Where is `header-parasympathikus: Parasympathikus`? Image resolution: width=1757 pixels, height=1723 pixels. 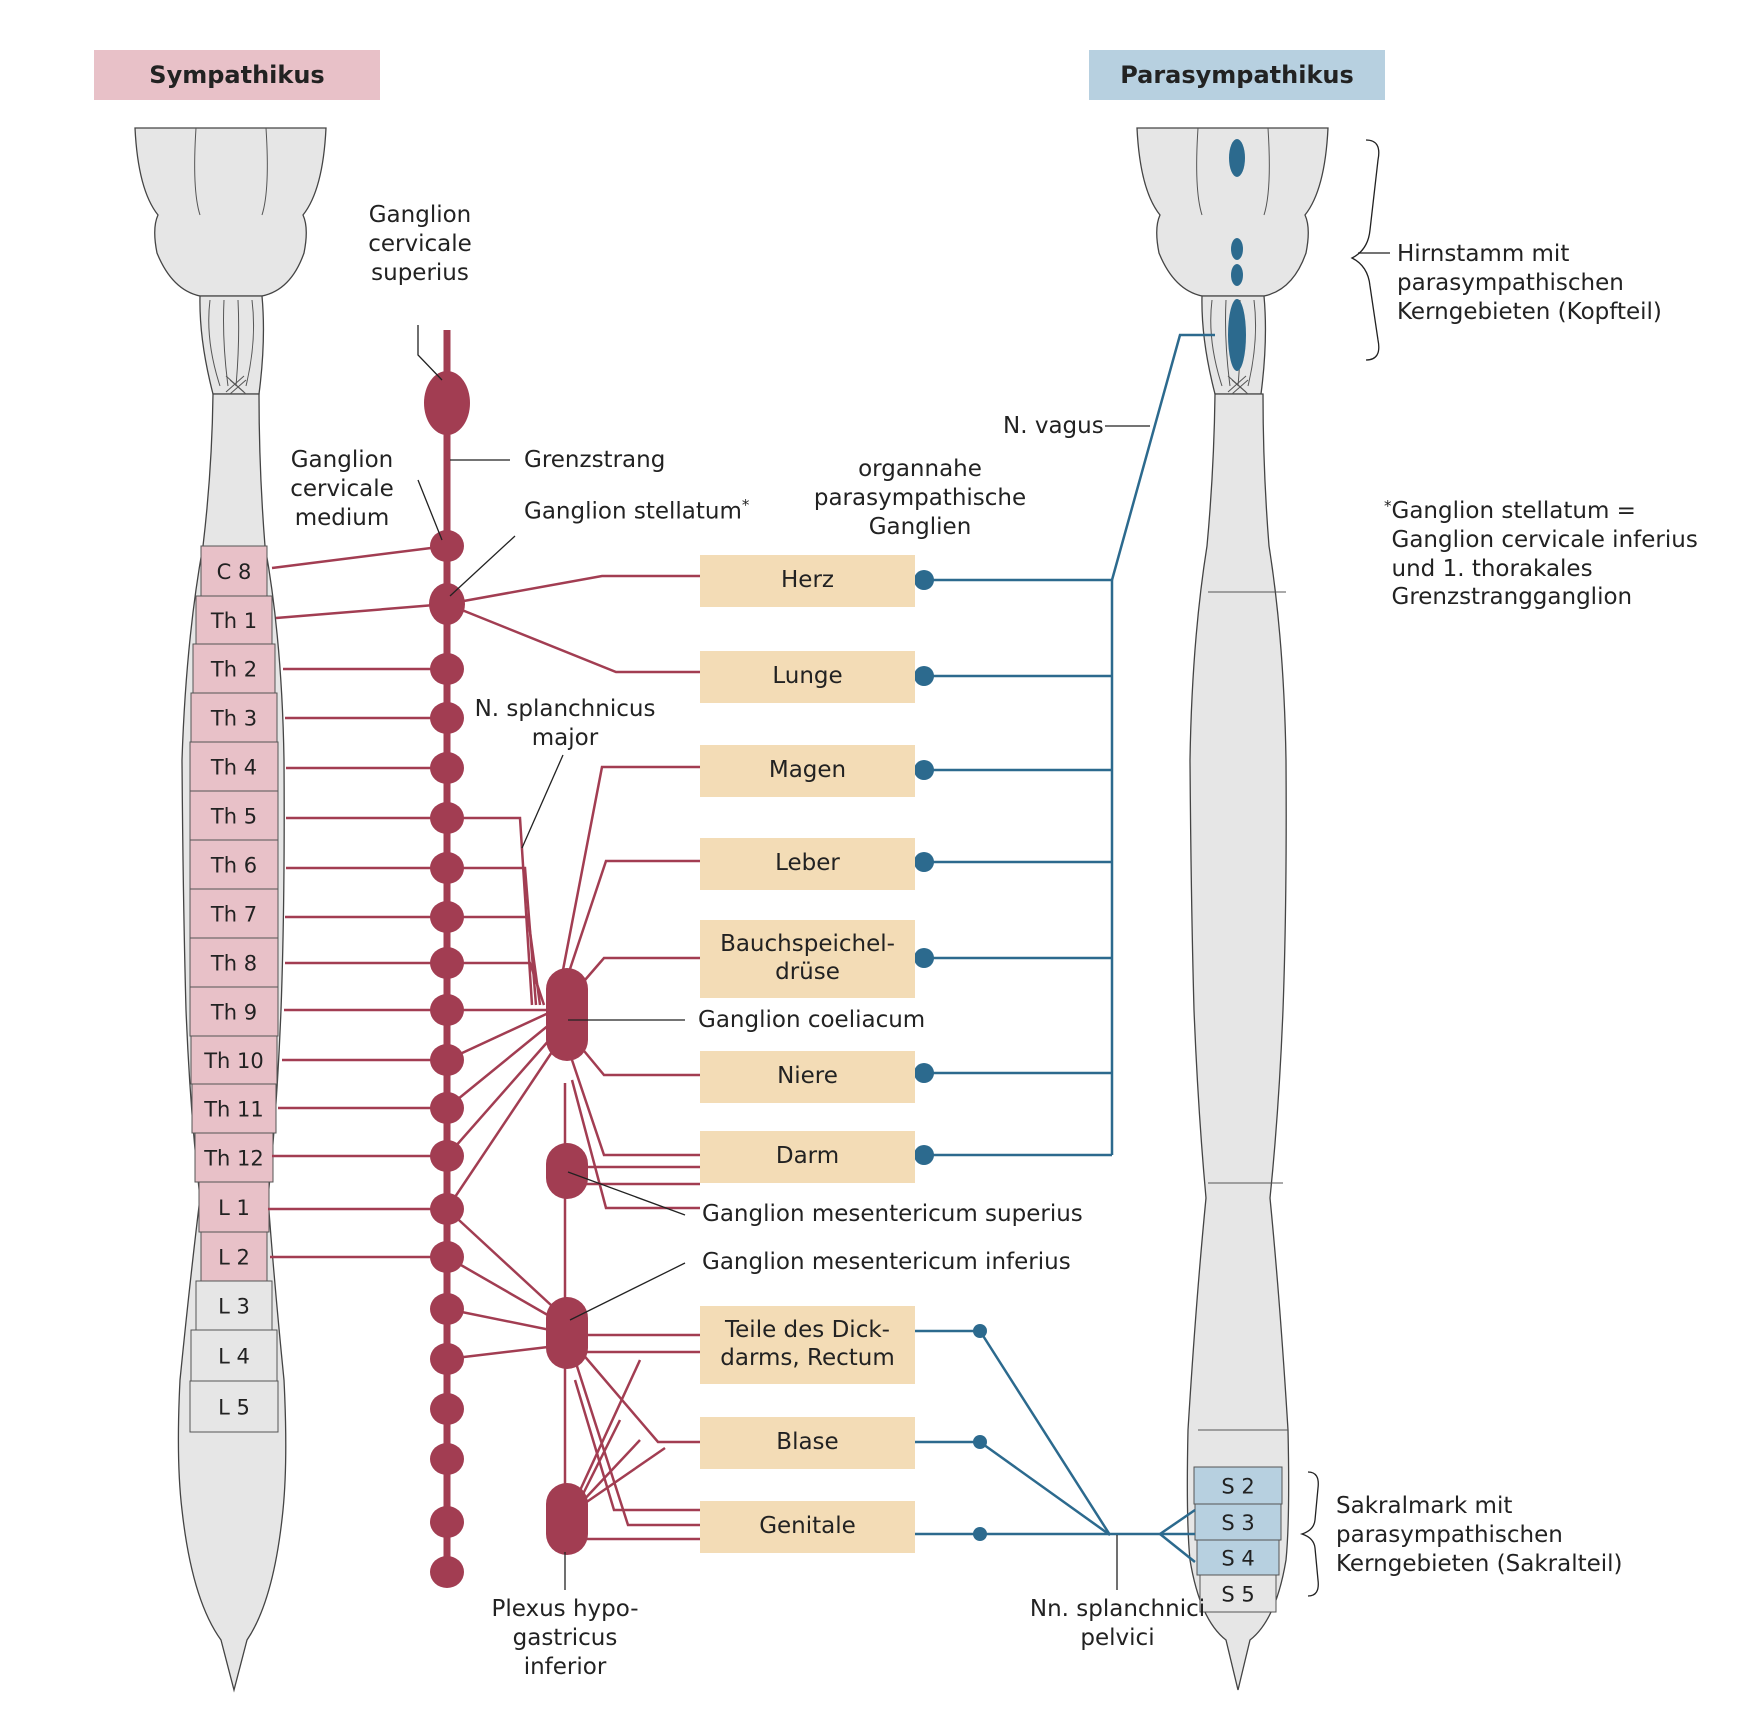 header-parasympathikus: Parasympathikus is located at coordinates (1237, 75).